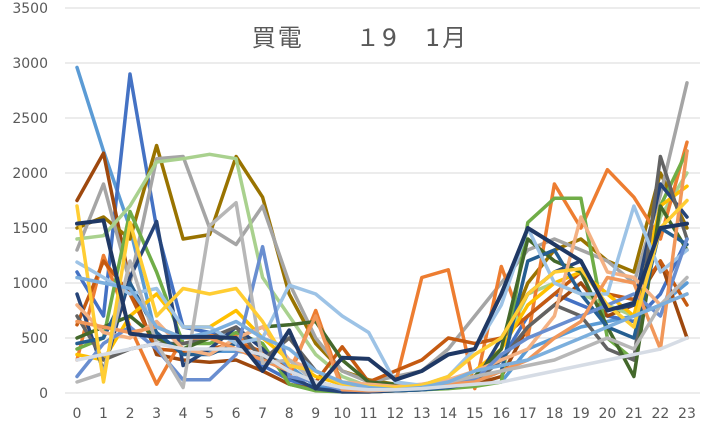 The height and width of the screenshot is (426, 720). Describe the element at coordinates (130, 414) in the screenshot. I see `x-tick-label: 2` at that location.